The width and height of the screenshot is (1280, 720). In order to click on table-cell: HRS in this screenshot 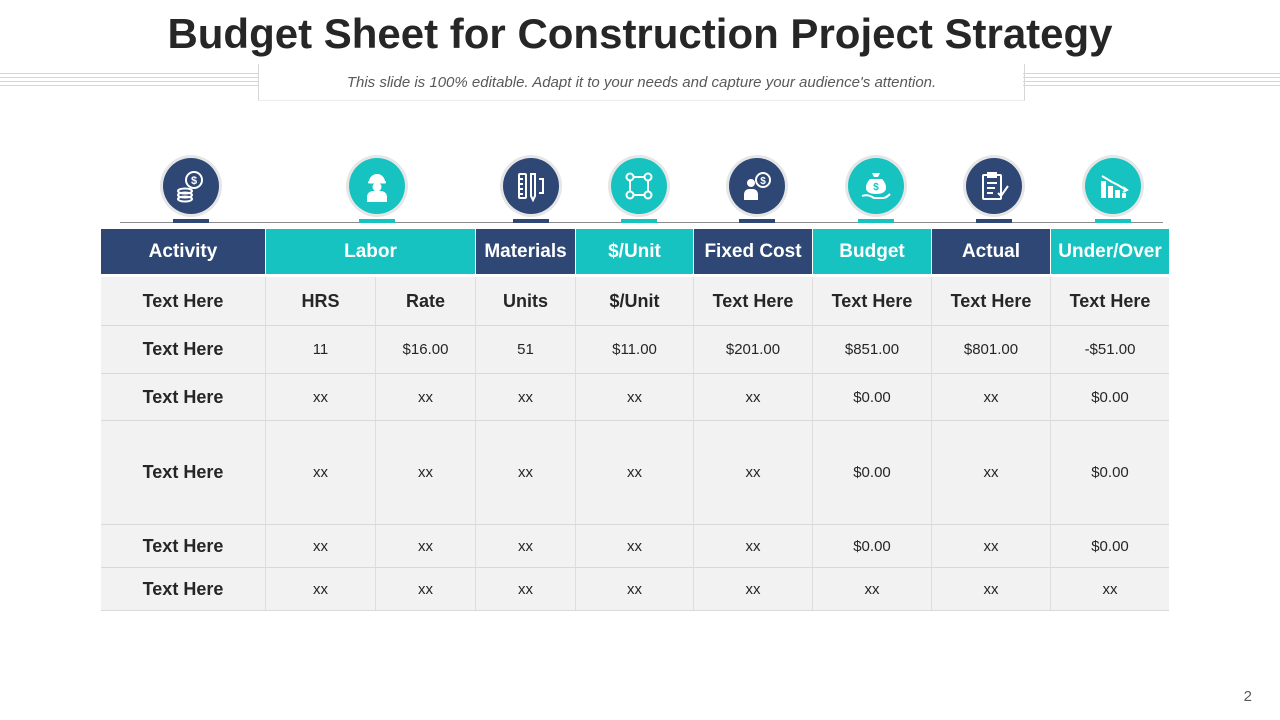, I will do `click(321, 301)`.